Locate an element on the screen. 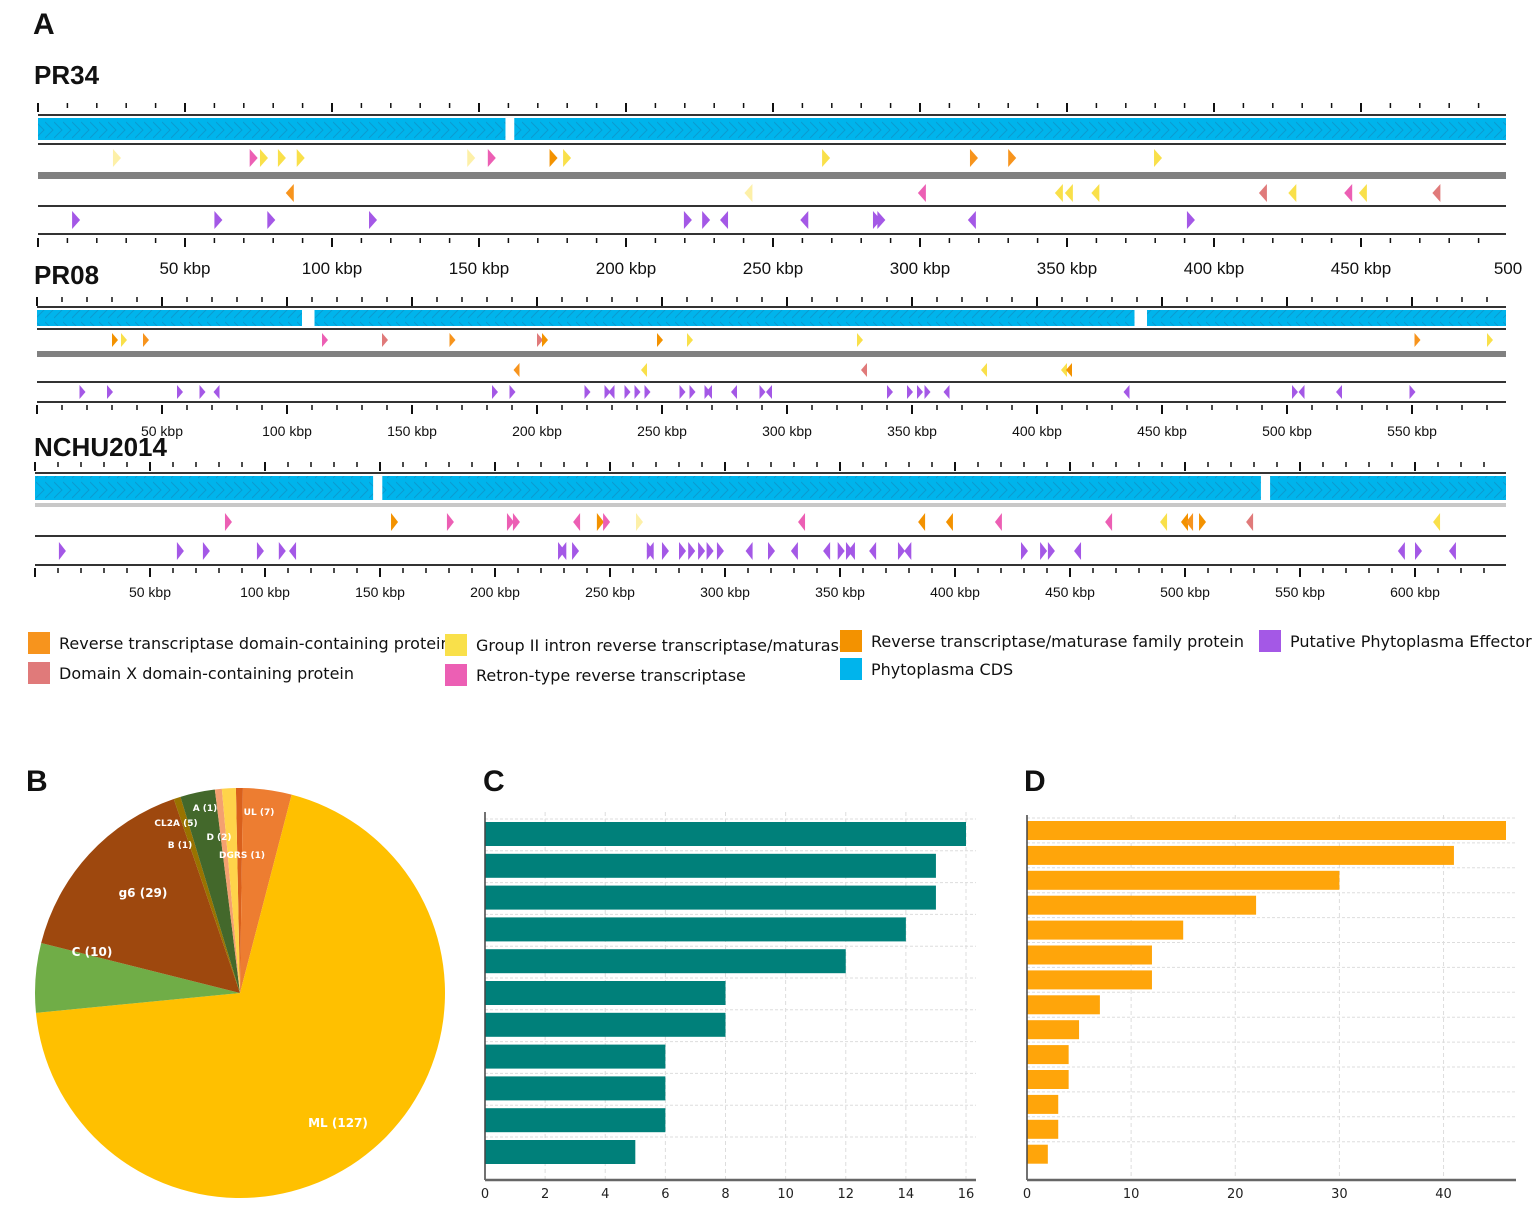 The image size is (1538, 1230). tick-label: 550 kbp is located at coordinates (1300, 592).